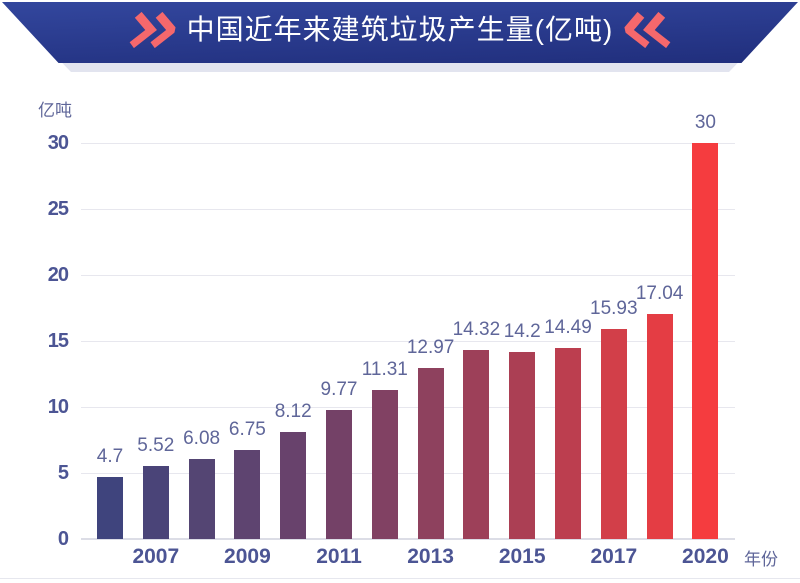 This screenshot has height=583, width=800. Describe the element at coordinates (247, 556) in the screenshot. I see `x-tick-label: 2009` at that location.